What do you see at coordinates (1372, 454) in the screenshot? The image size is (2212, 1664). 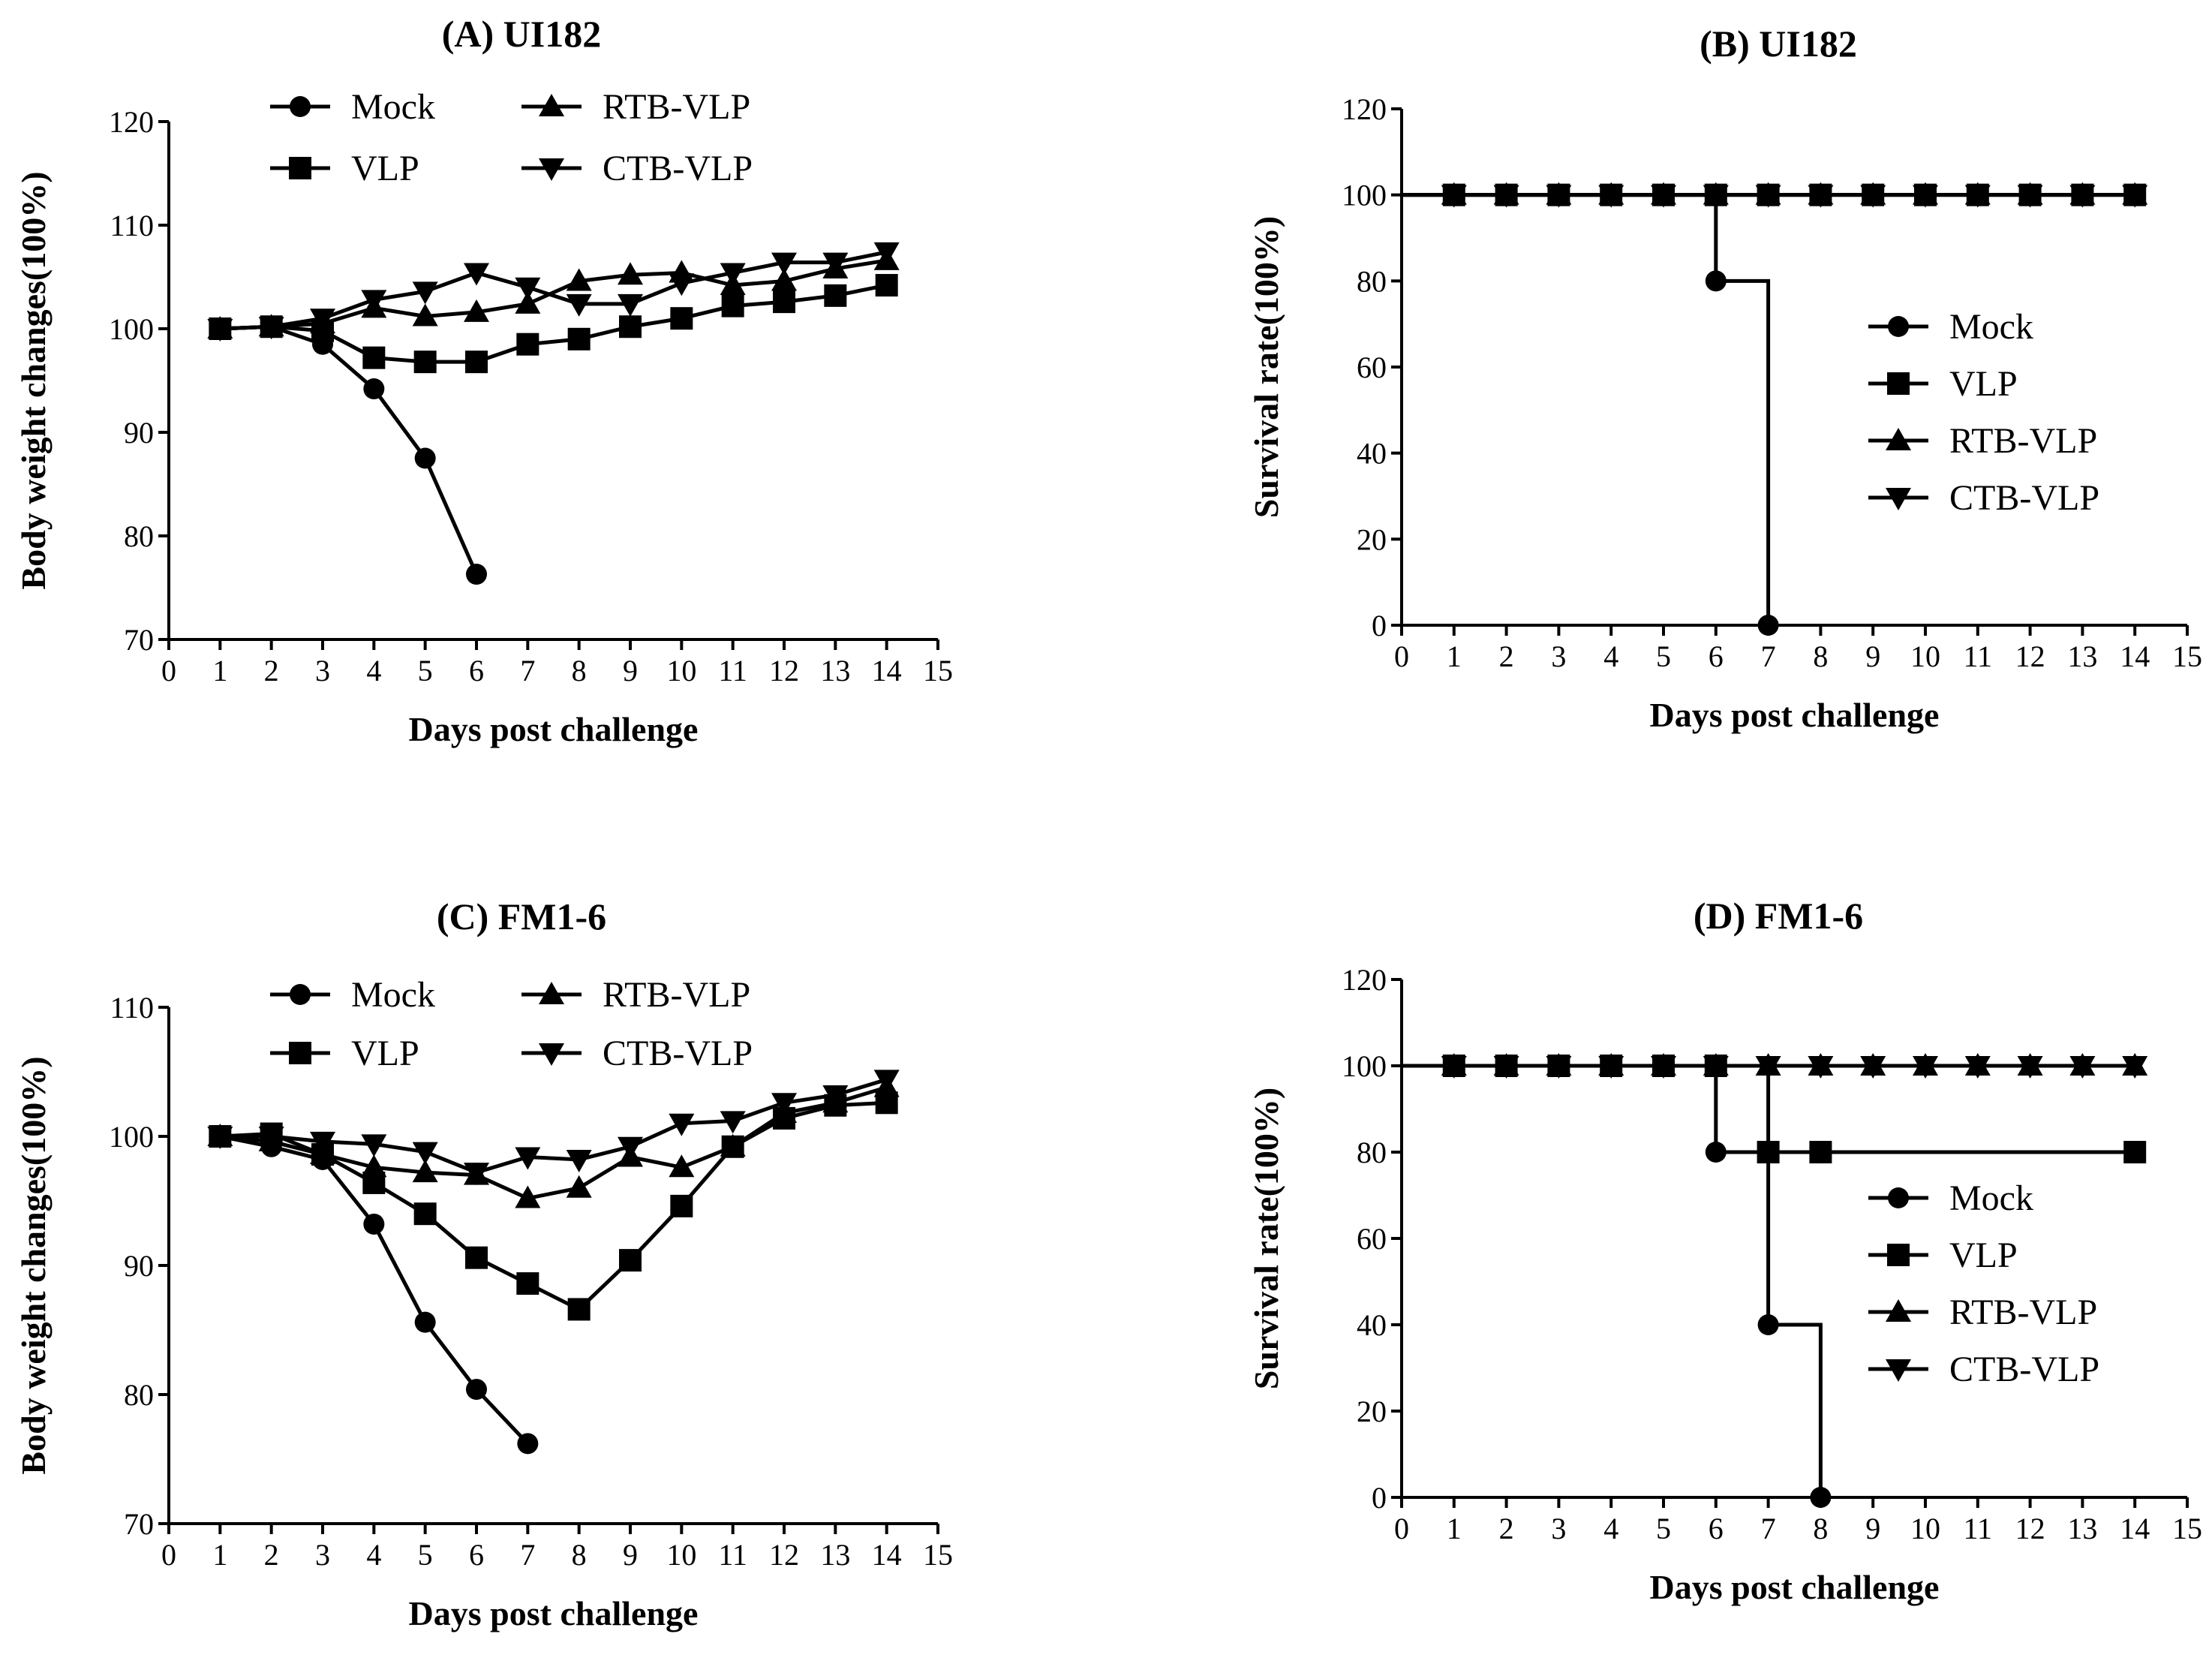 I see `y-tick-label: 40` at bounding box center [1372, 454].